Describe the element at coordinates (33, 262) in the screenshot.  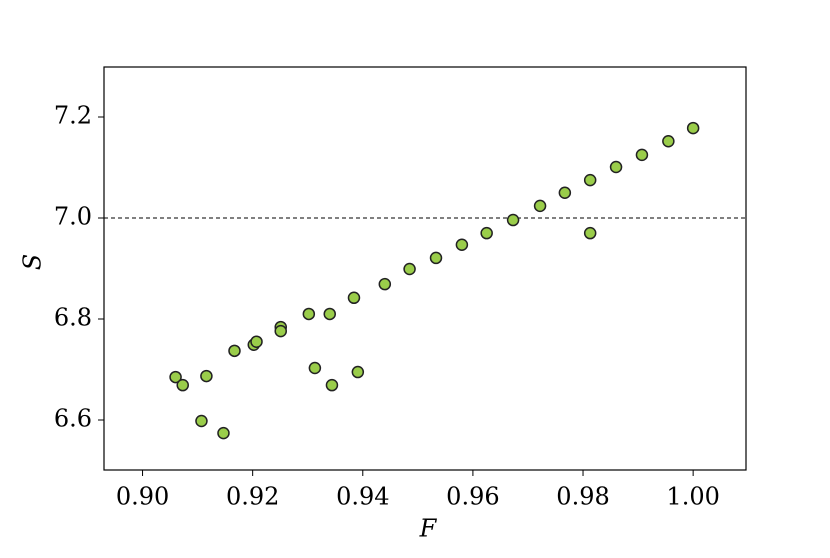
I see `y-axis-label: S` at that location.